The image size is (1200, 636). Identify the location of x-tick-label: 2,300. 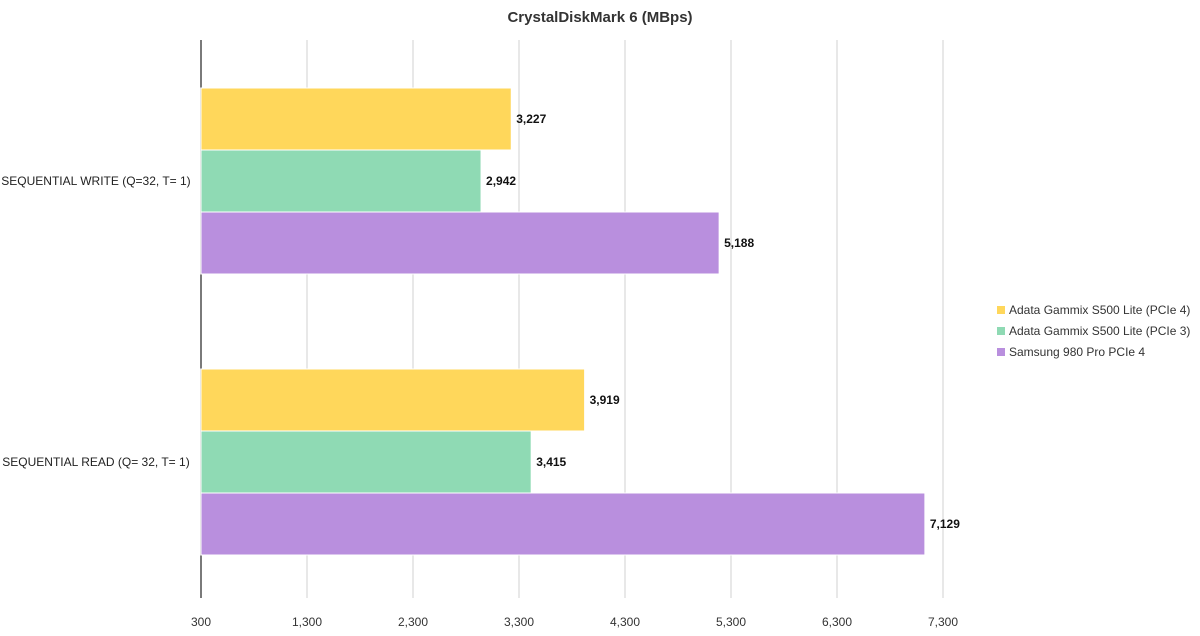
(413, 622).